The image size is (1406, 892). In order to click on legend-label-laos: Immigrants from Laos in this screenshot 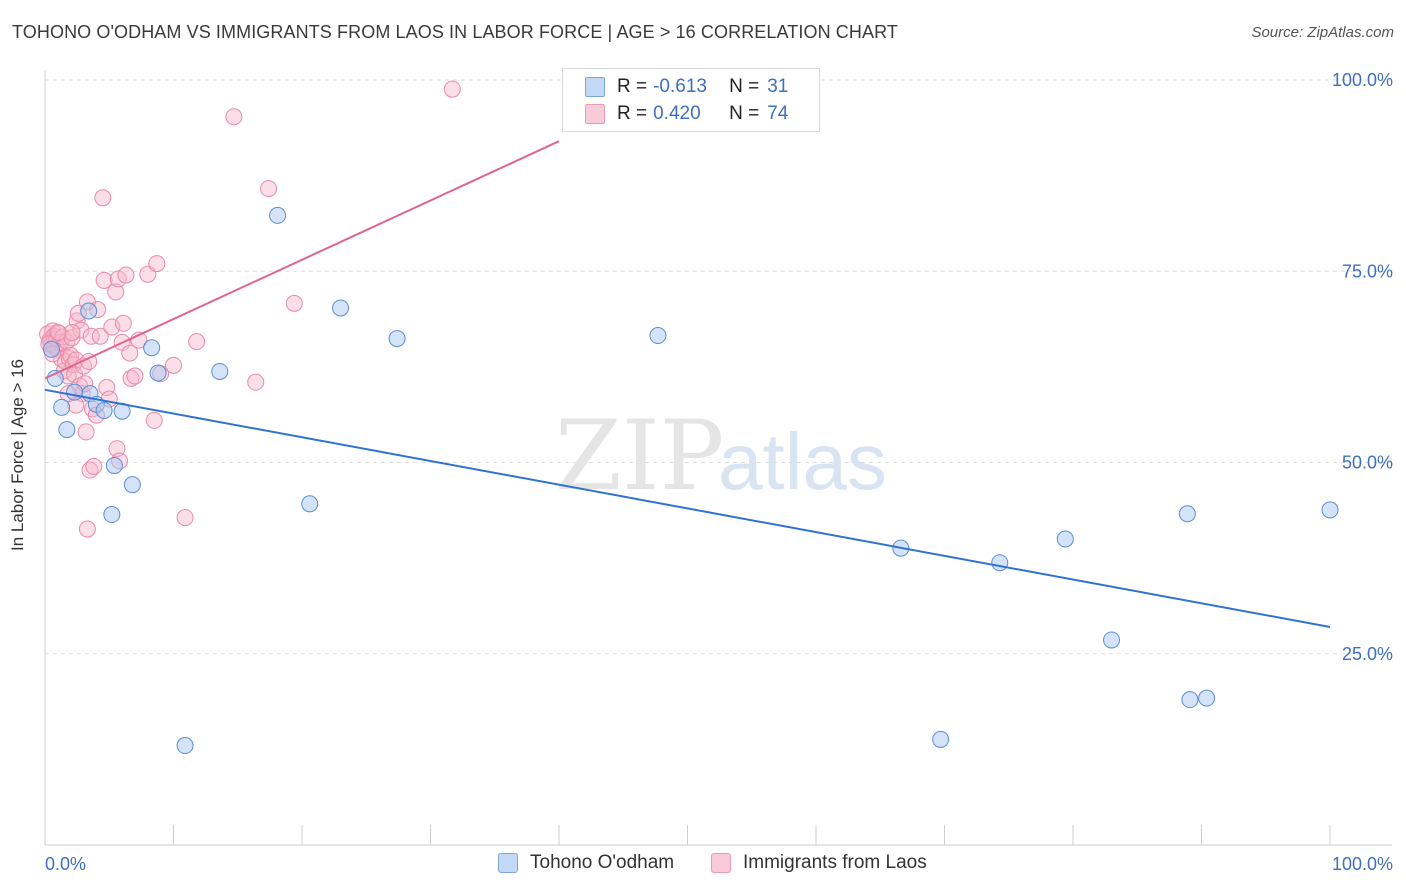, I will do `click(835, 862)`.